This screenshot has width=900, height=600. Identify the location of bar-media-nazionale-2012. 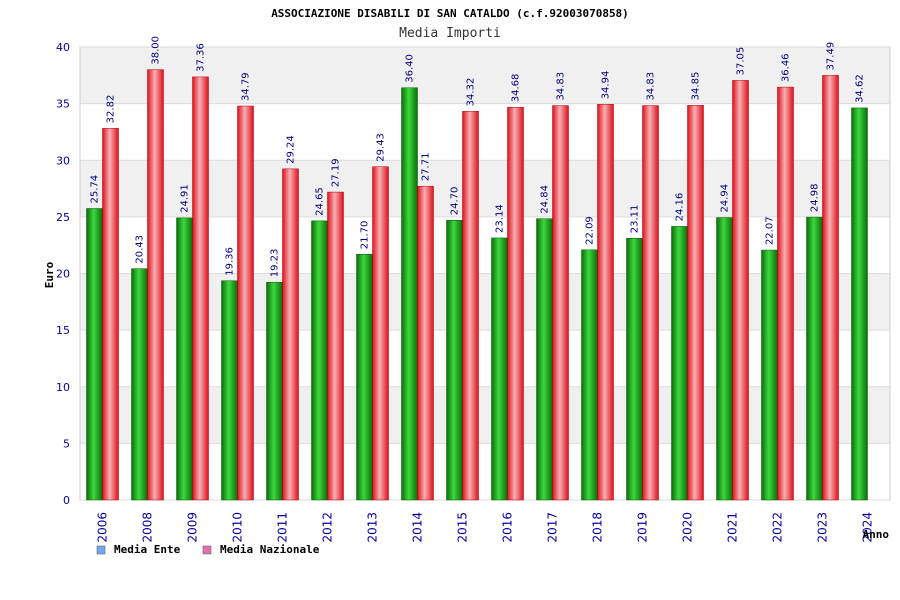
(335, 346).